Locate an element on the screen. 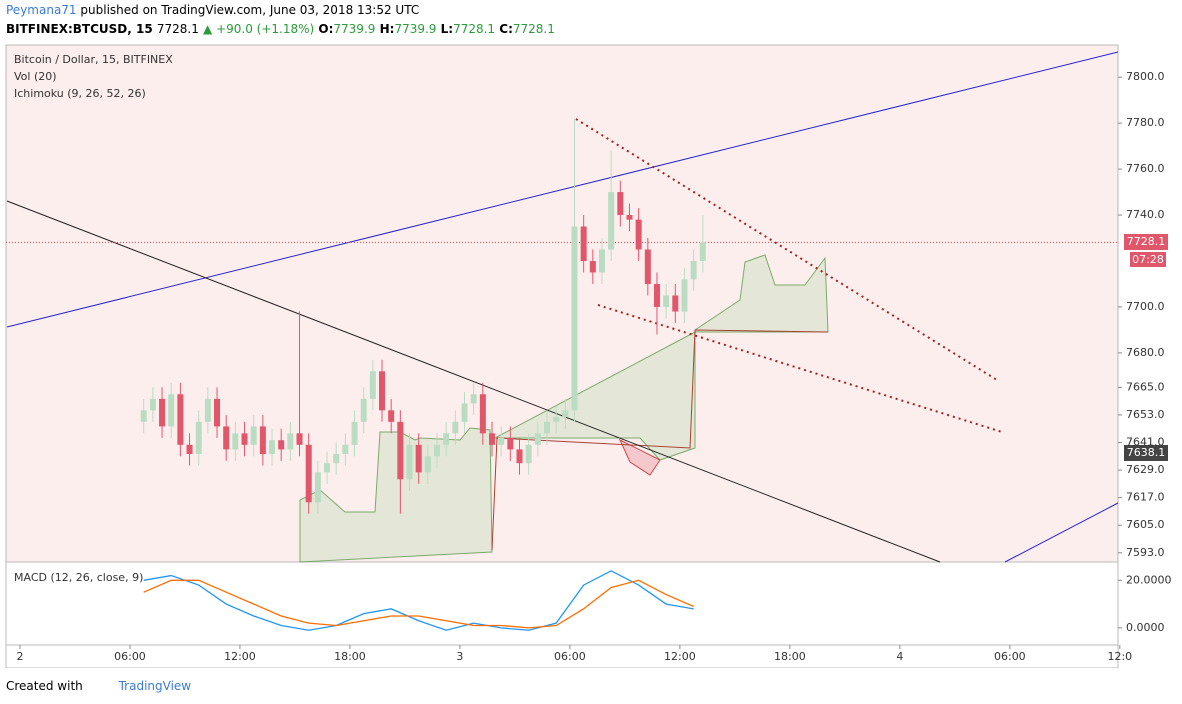  c-label: C: is located at coordinates (506, 29).